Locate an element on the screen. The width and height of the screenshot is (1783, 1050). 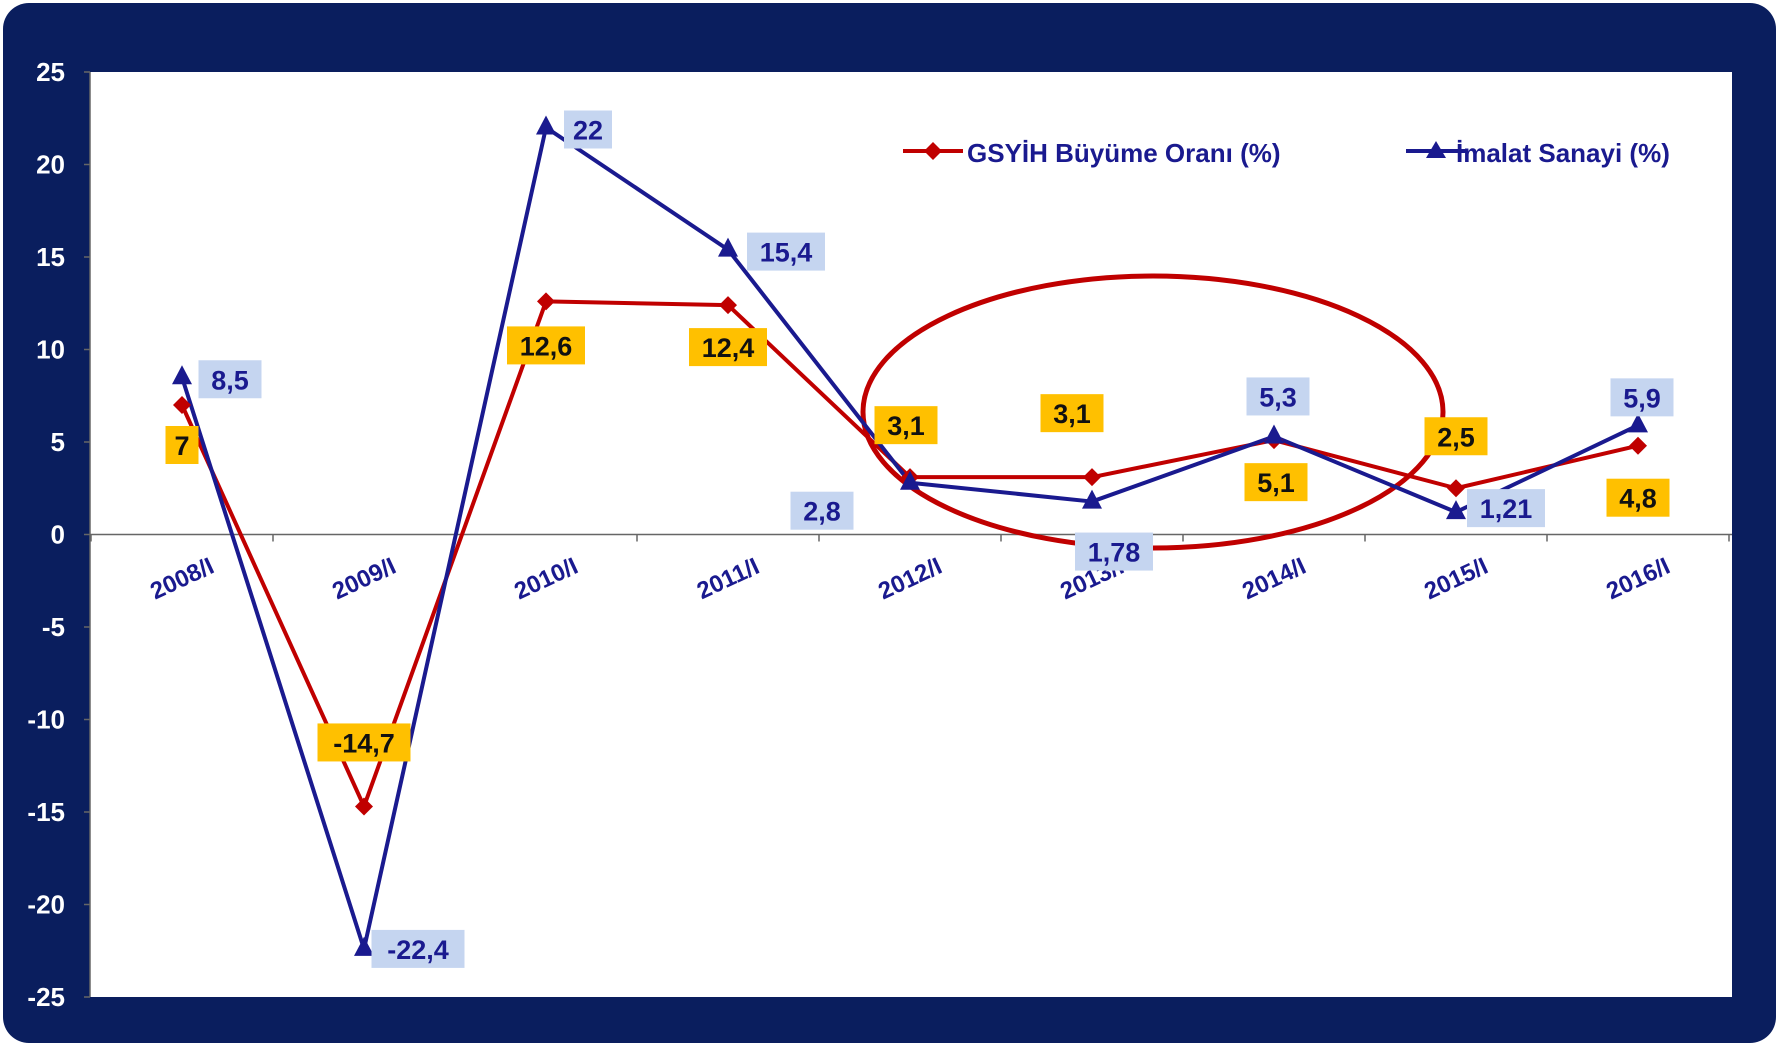
manufacturing-data-label: 8,5 is located at coordinates (230, 380).